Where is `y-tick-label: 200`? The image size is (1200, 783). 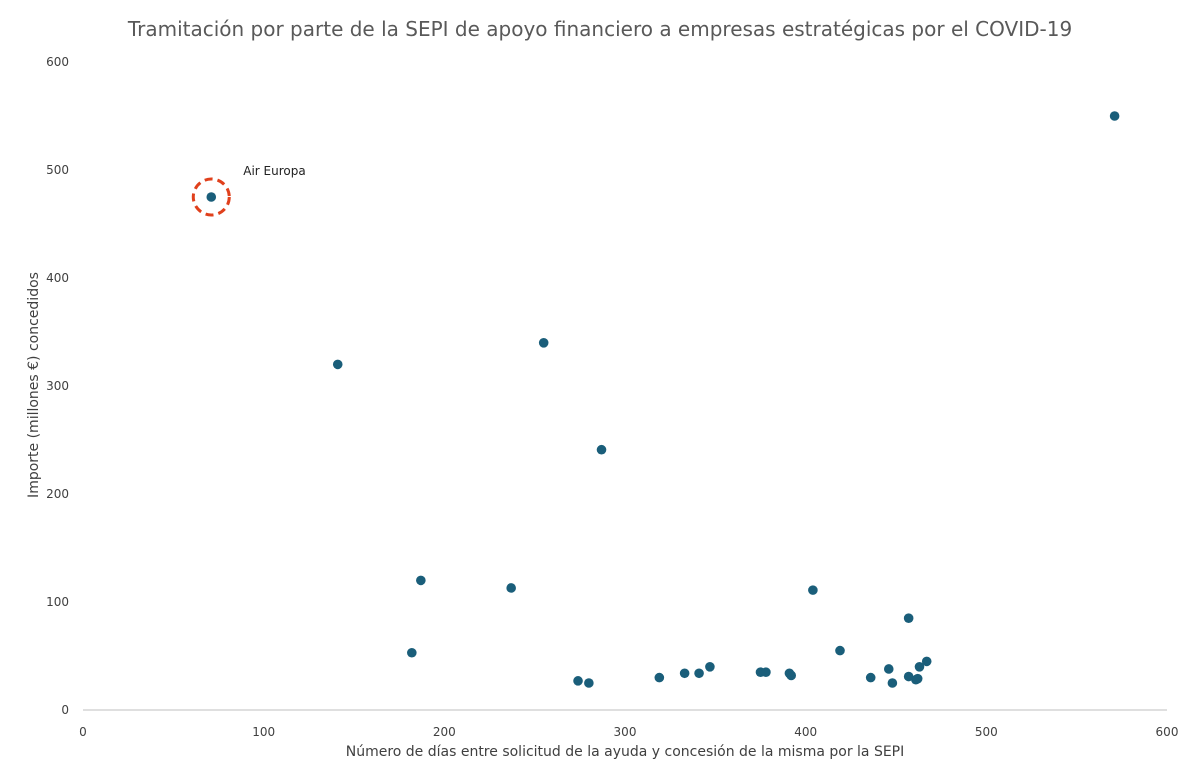
y-tick-label: 200 is located at coordinates (57, 494).